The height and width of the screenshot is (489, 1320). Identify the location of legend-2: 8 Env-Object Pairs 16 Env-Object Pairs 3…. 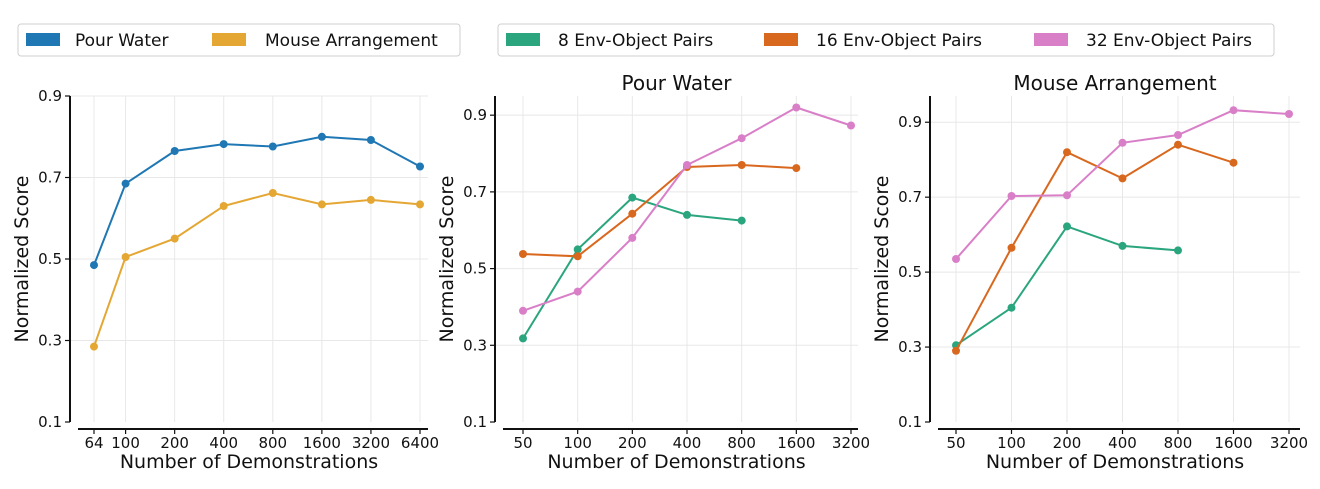
(886, 40).